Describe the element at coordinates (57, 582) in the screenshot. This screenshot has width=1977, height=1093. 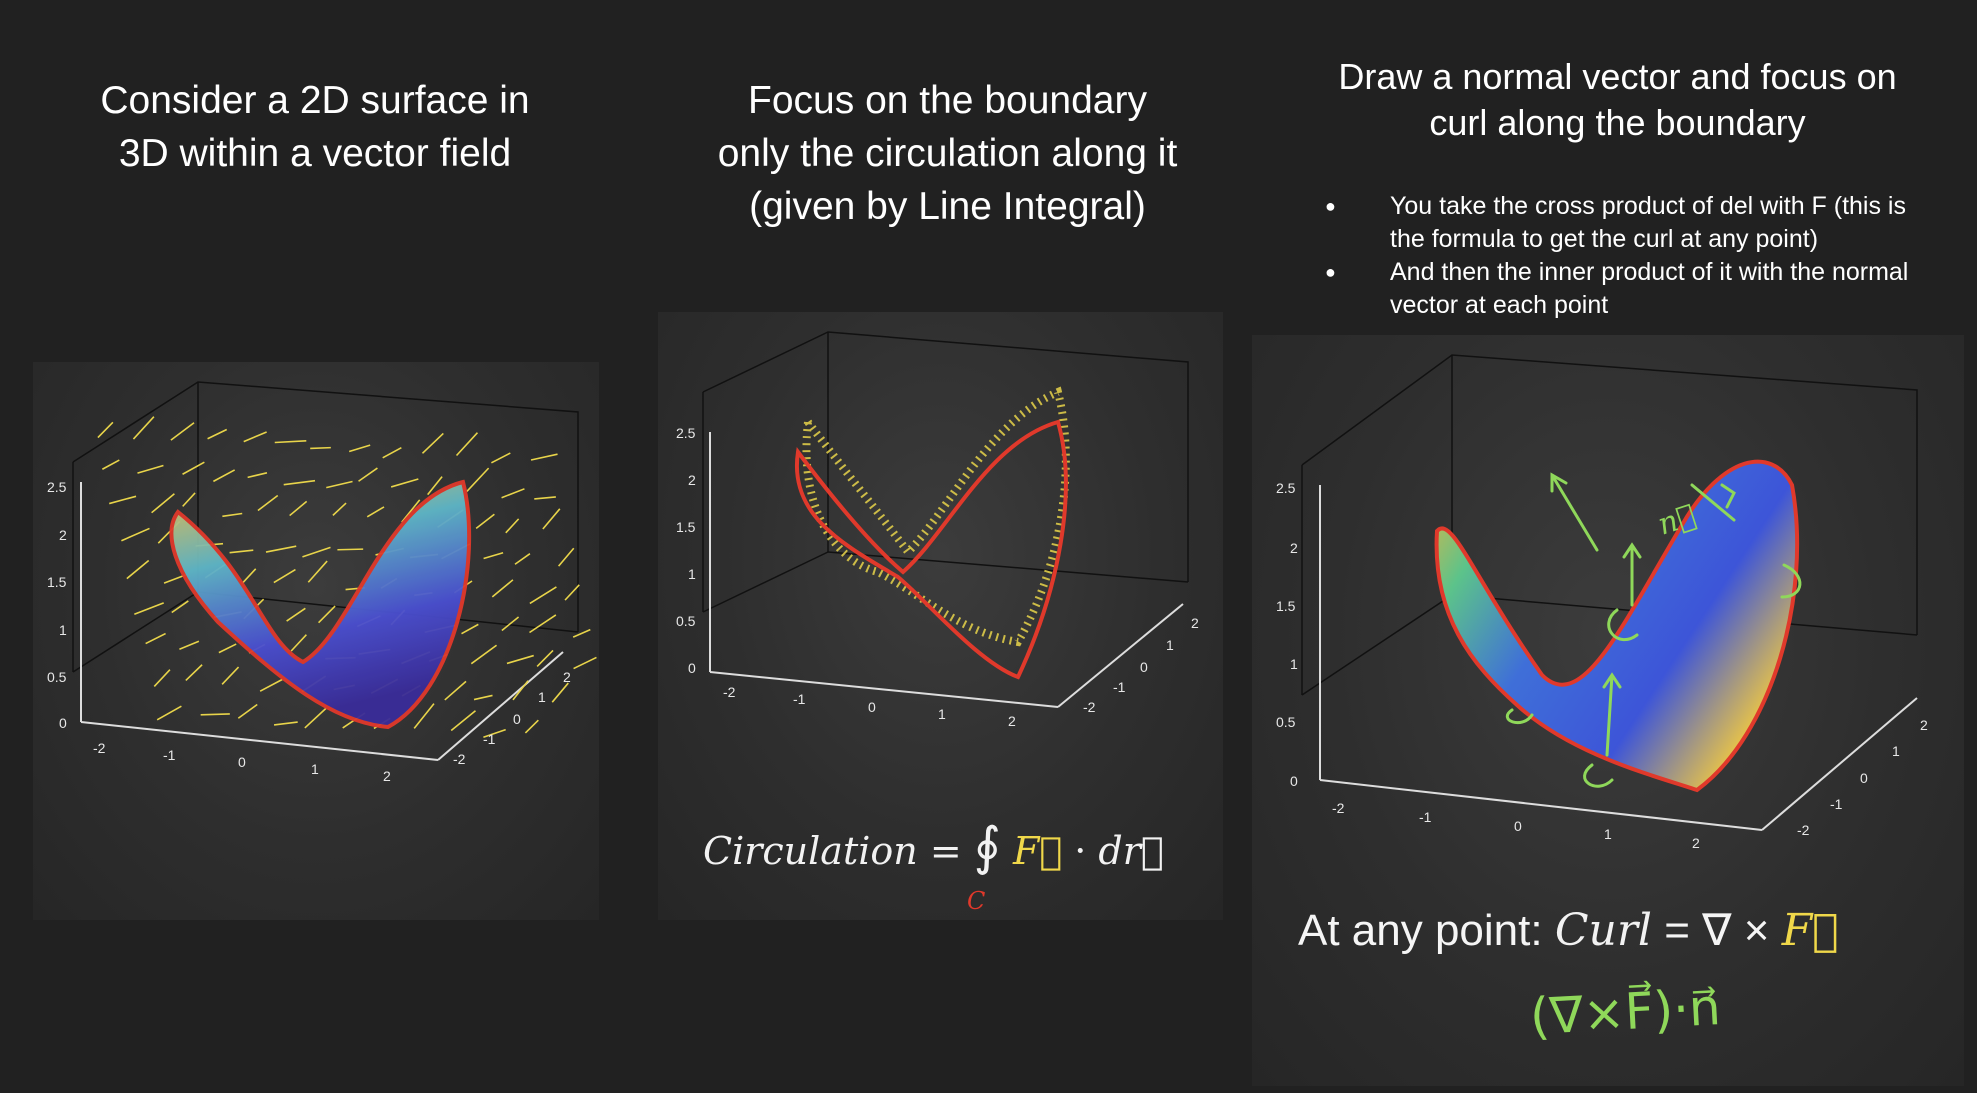
I see `panel1-z-tick: 1.5` at that location.